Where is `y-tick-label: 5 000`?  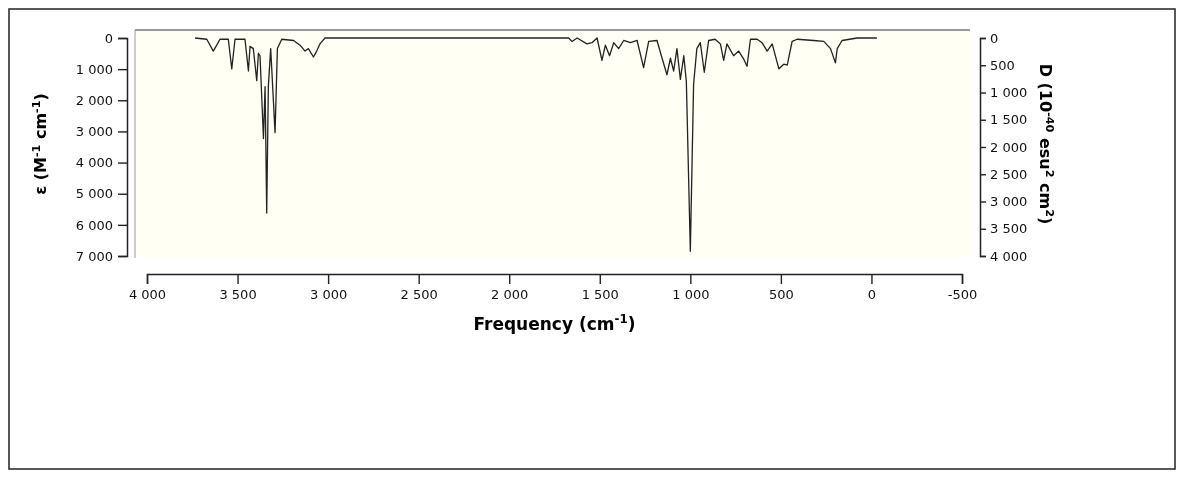 y-tick-label: 5 000 is located at coordinates (94, 194).